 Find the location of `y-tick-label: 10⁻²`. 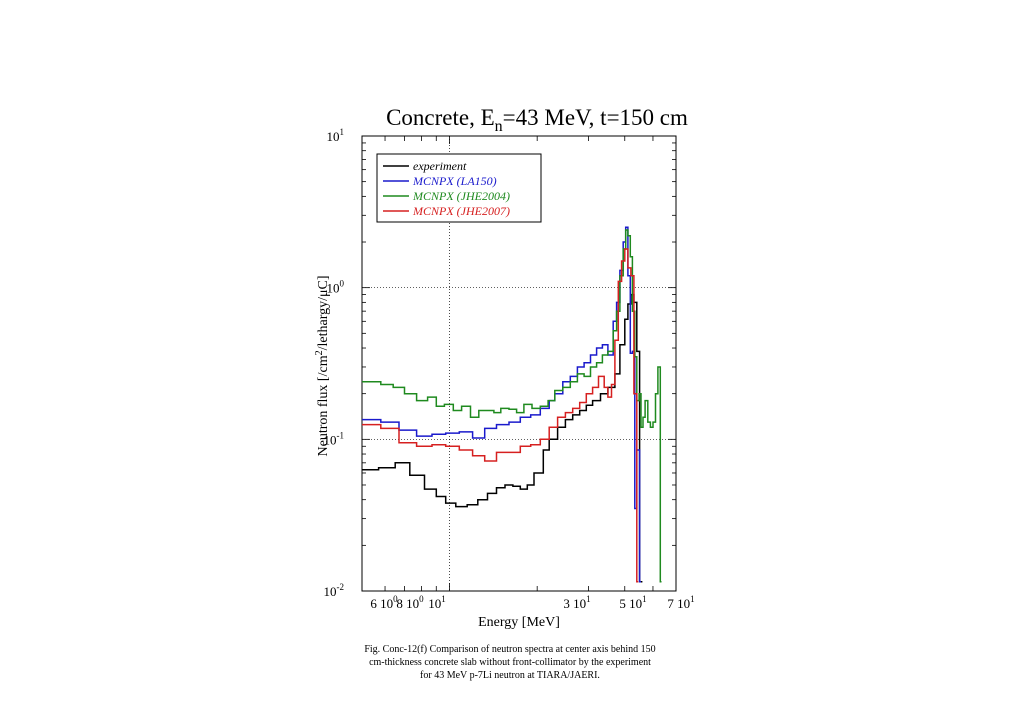

y-tick-label: 10⁻² is located at coordinates (334, 590).